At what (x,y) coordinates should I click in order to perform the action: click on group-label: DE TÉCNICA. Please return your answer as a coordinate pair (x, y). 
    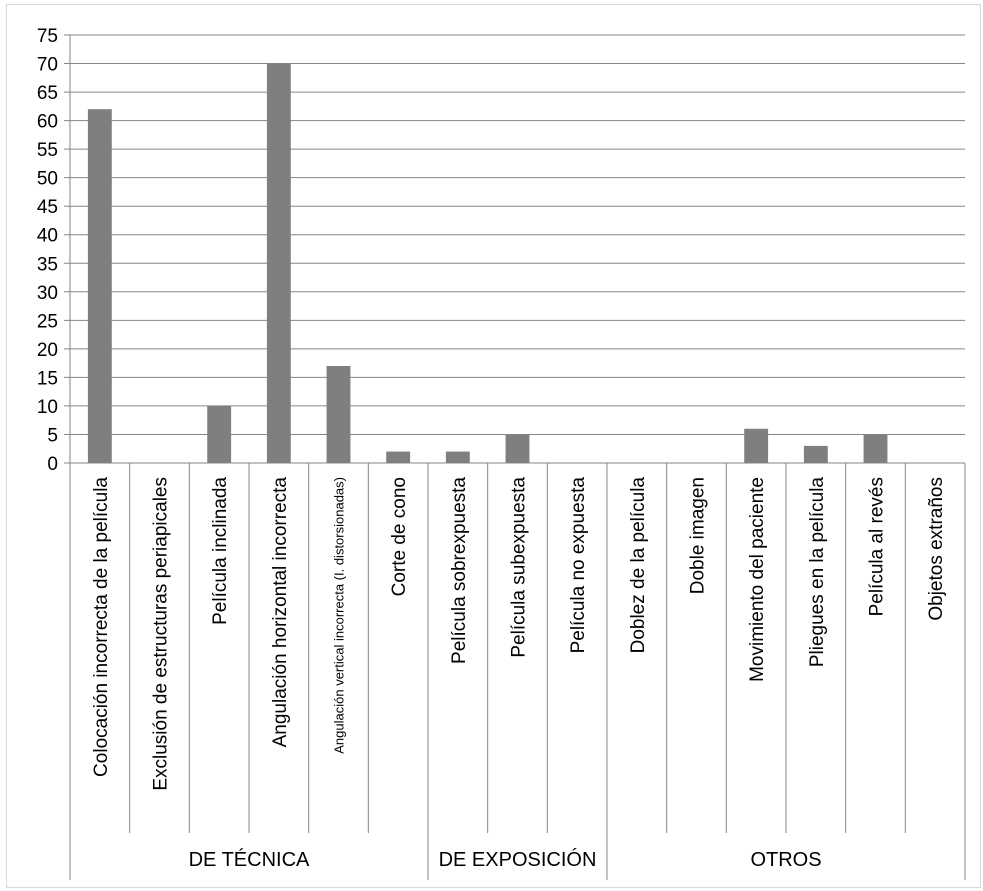
    Looking at the image, I should click on (249, 859).